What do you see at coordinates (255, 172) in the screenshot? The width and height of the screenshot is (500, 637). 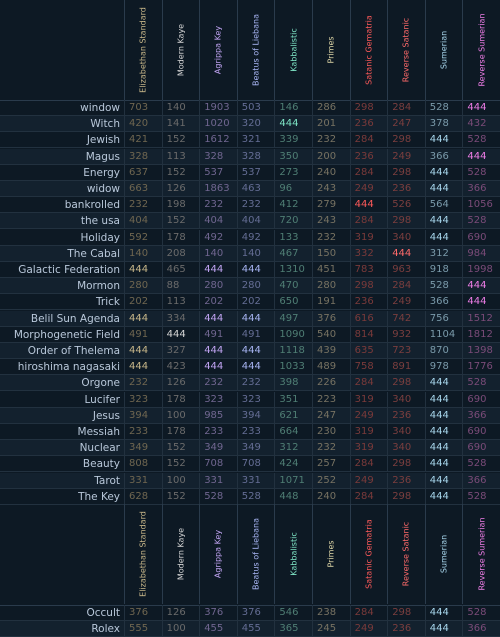 I see `value-cell: 537` at bounding box center [255, 172].